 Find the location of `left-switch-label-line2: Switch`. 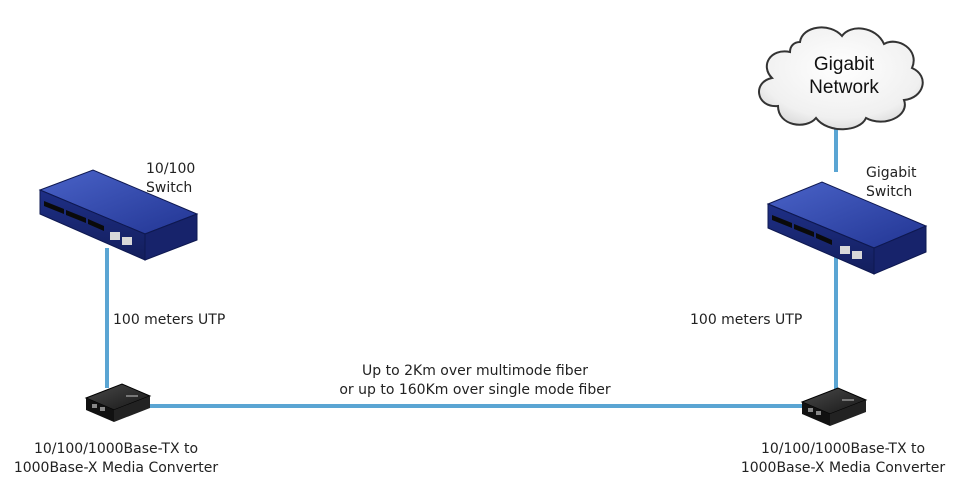

left-switch-label-line2: Switch is located at coordinates (169, 188).